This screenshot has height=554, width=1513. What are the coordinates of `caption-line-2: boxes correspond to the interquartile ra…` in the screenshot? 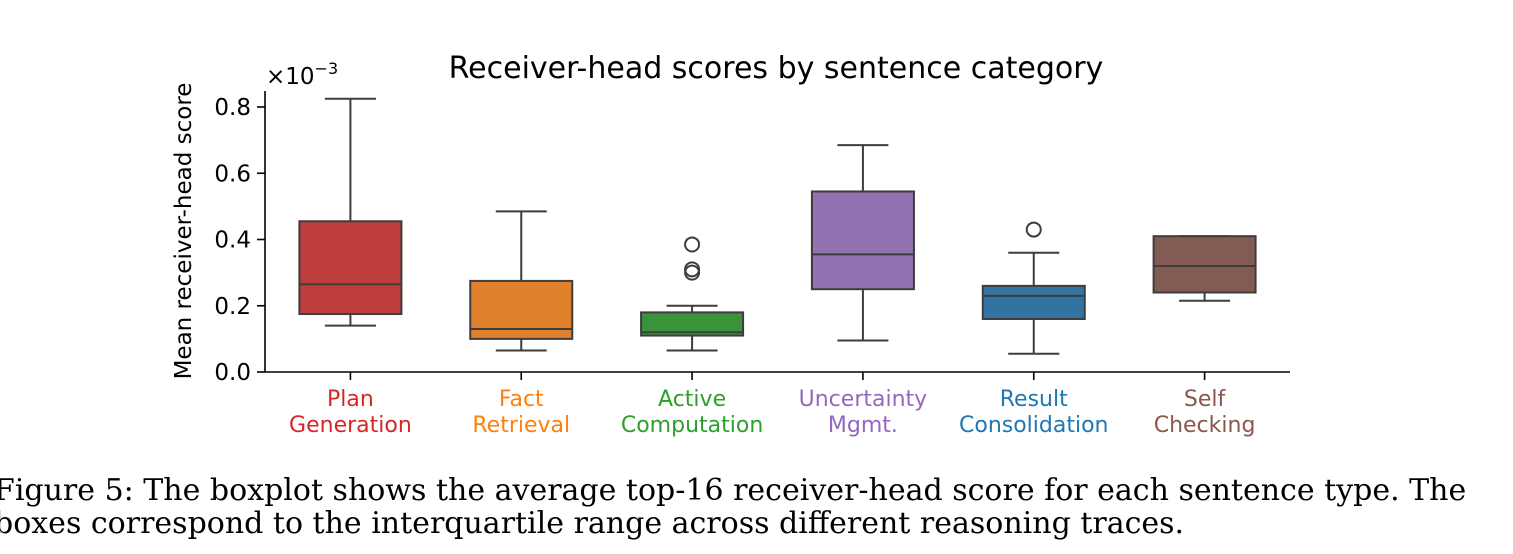 It's located at (592, 523).